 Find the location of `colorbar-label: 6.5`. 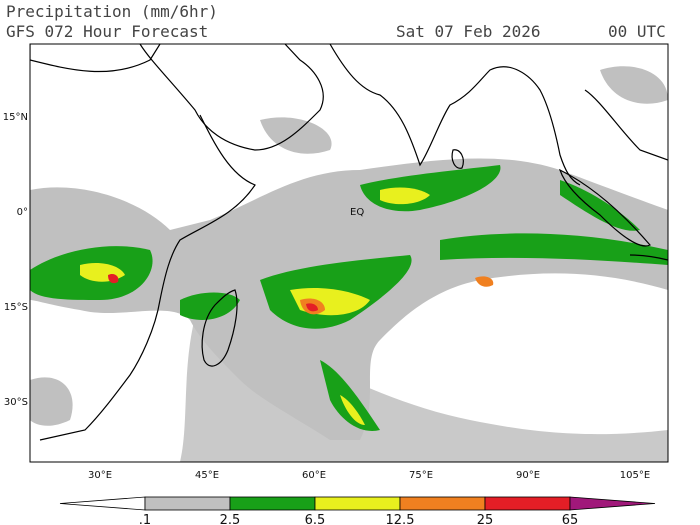

colorbar-label: 6.5 is located at coordinates (315, 519).